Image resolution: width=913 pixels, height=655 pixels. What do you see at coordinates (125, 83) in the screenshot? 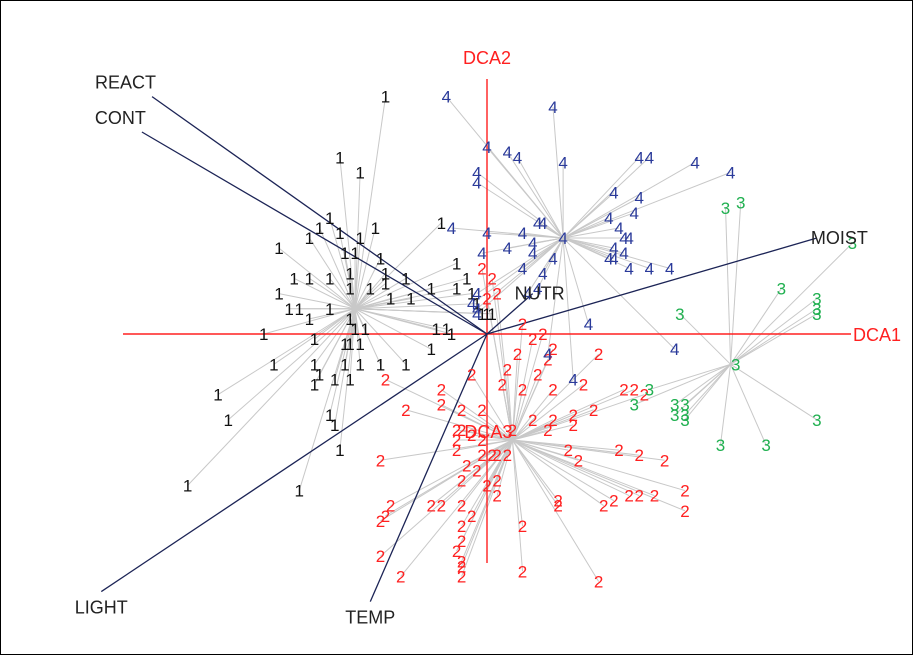
I see `vector-label-react: REACT` at bounding box center [125, 83].